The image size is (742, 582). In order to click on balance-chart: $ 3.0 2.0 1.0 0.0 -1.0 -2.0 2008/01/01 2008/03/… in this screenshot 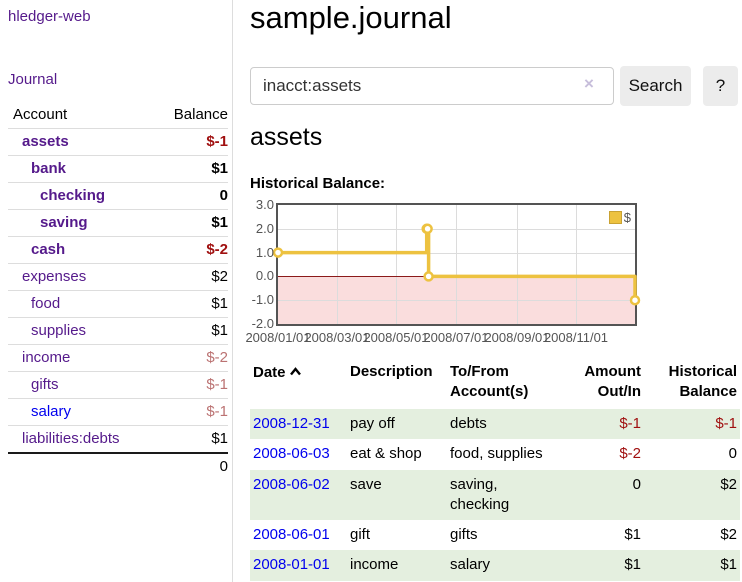, I will do `click(457, 272)`.